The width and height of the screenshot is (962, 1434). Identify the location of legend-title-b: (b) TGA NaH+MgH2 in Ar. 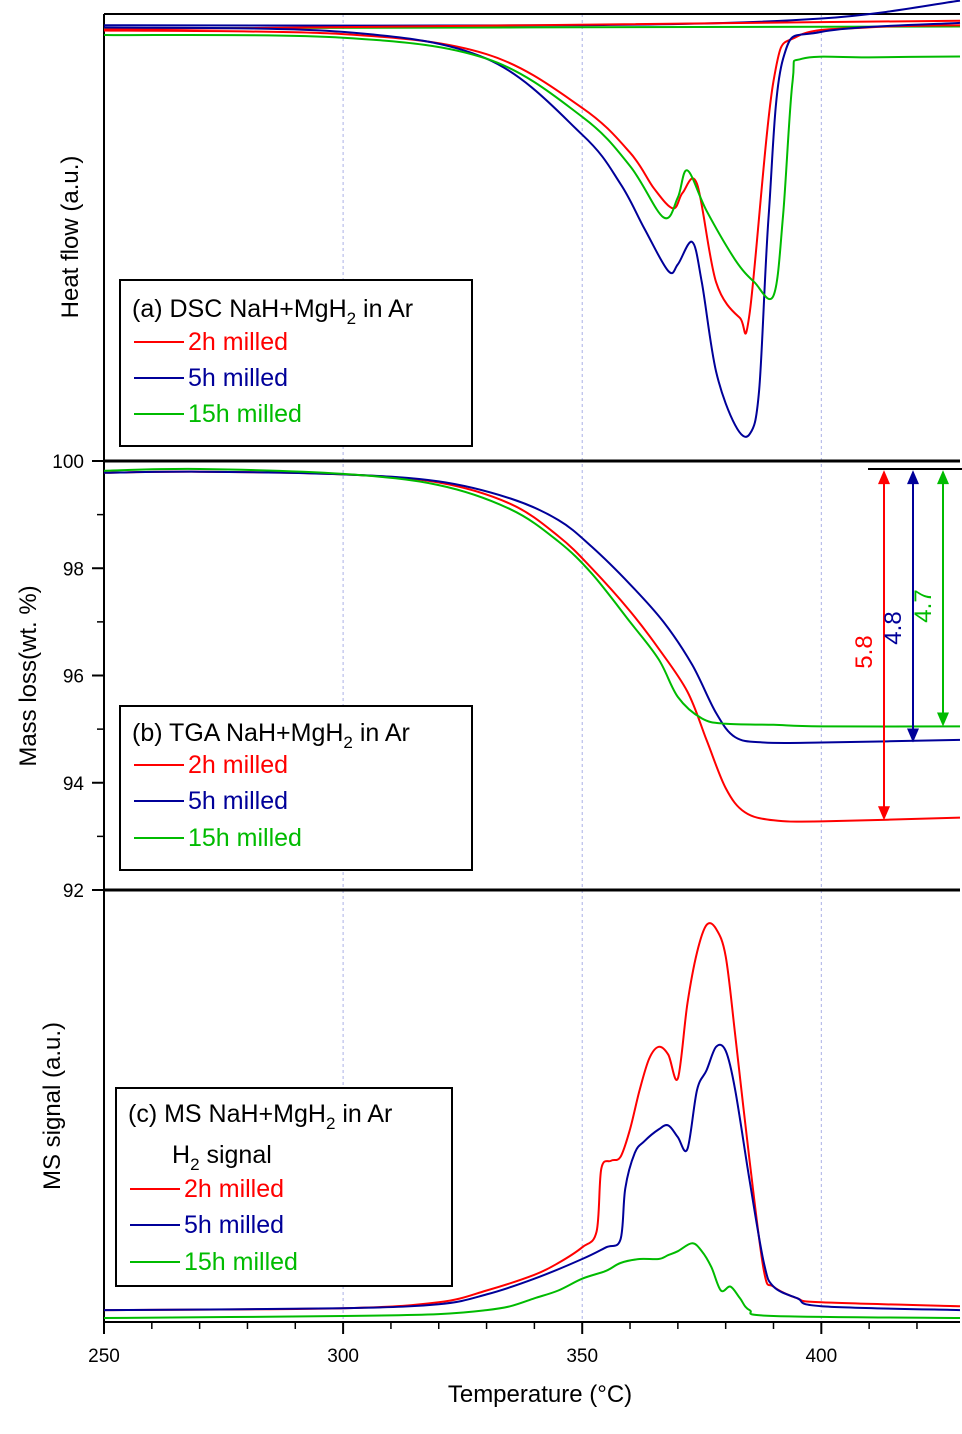
(271, 735).